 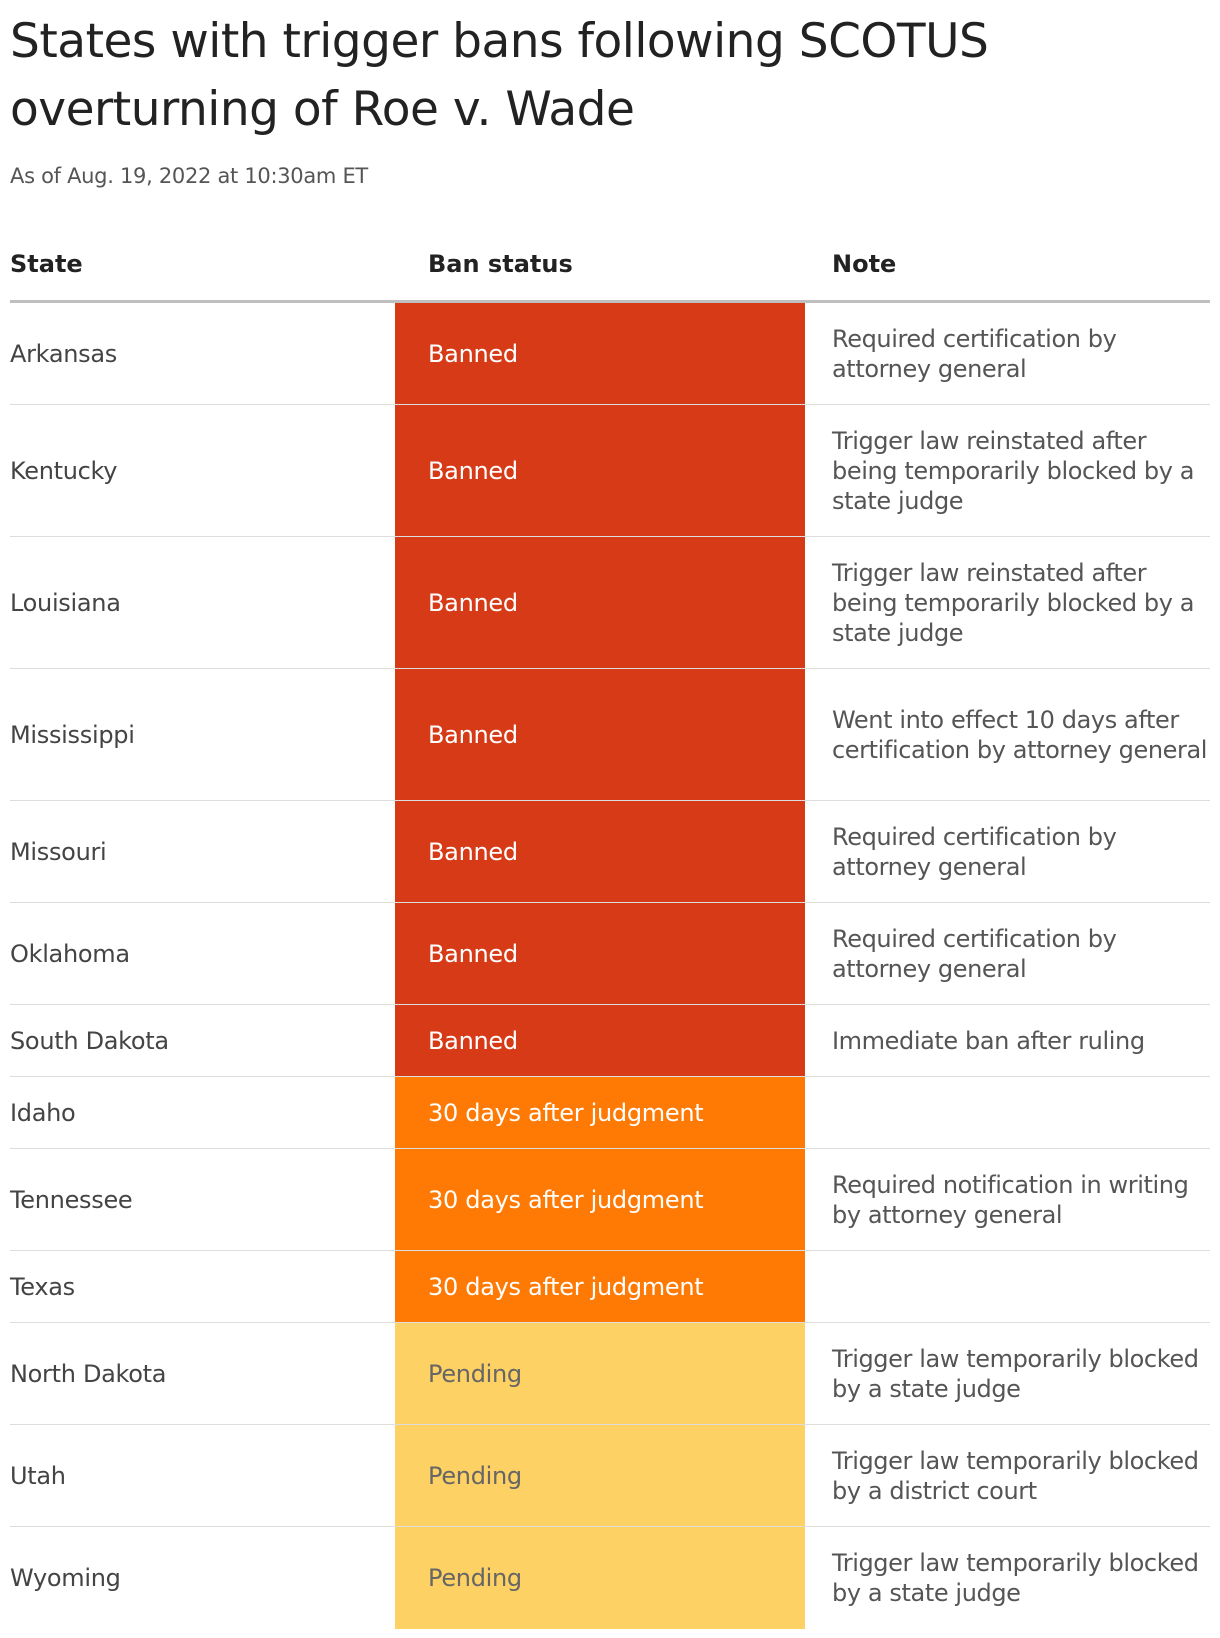 What do you see at coordinates (63, 354) in the screenshot?
I see `state-cell: Arkansas` at bounding box center [63, 354].